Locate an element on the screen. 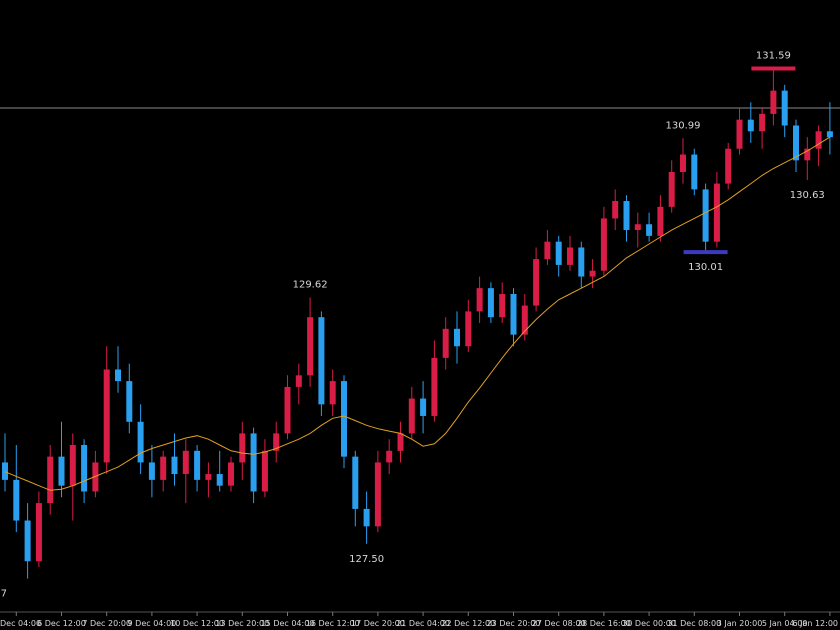 The width and height of the screenshot is (840, 630). extreme-label: 131.59 is located at coordinates (773, 56).